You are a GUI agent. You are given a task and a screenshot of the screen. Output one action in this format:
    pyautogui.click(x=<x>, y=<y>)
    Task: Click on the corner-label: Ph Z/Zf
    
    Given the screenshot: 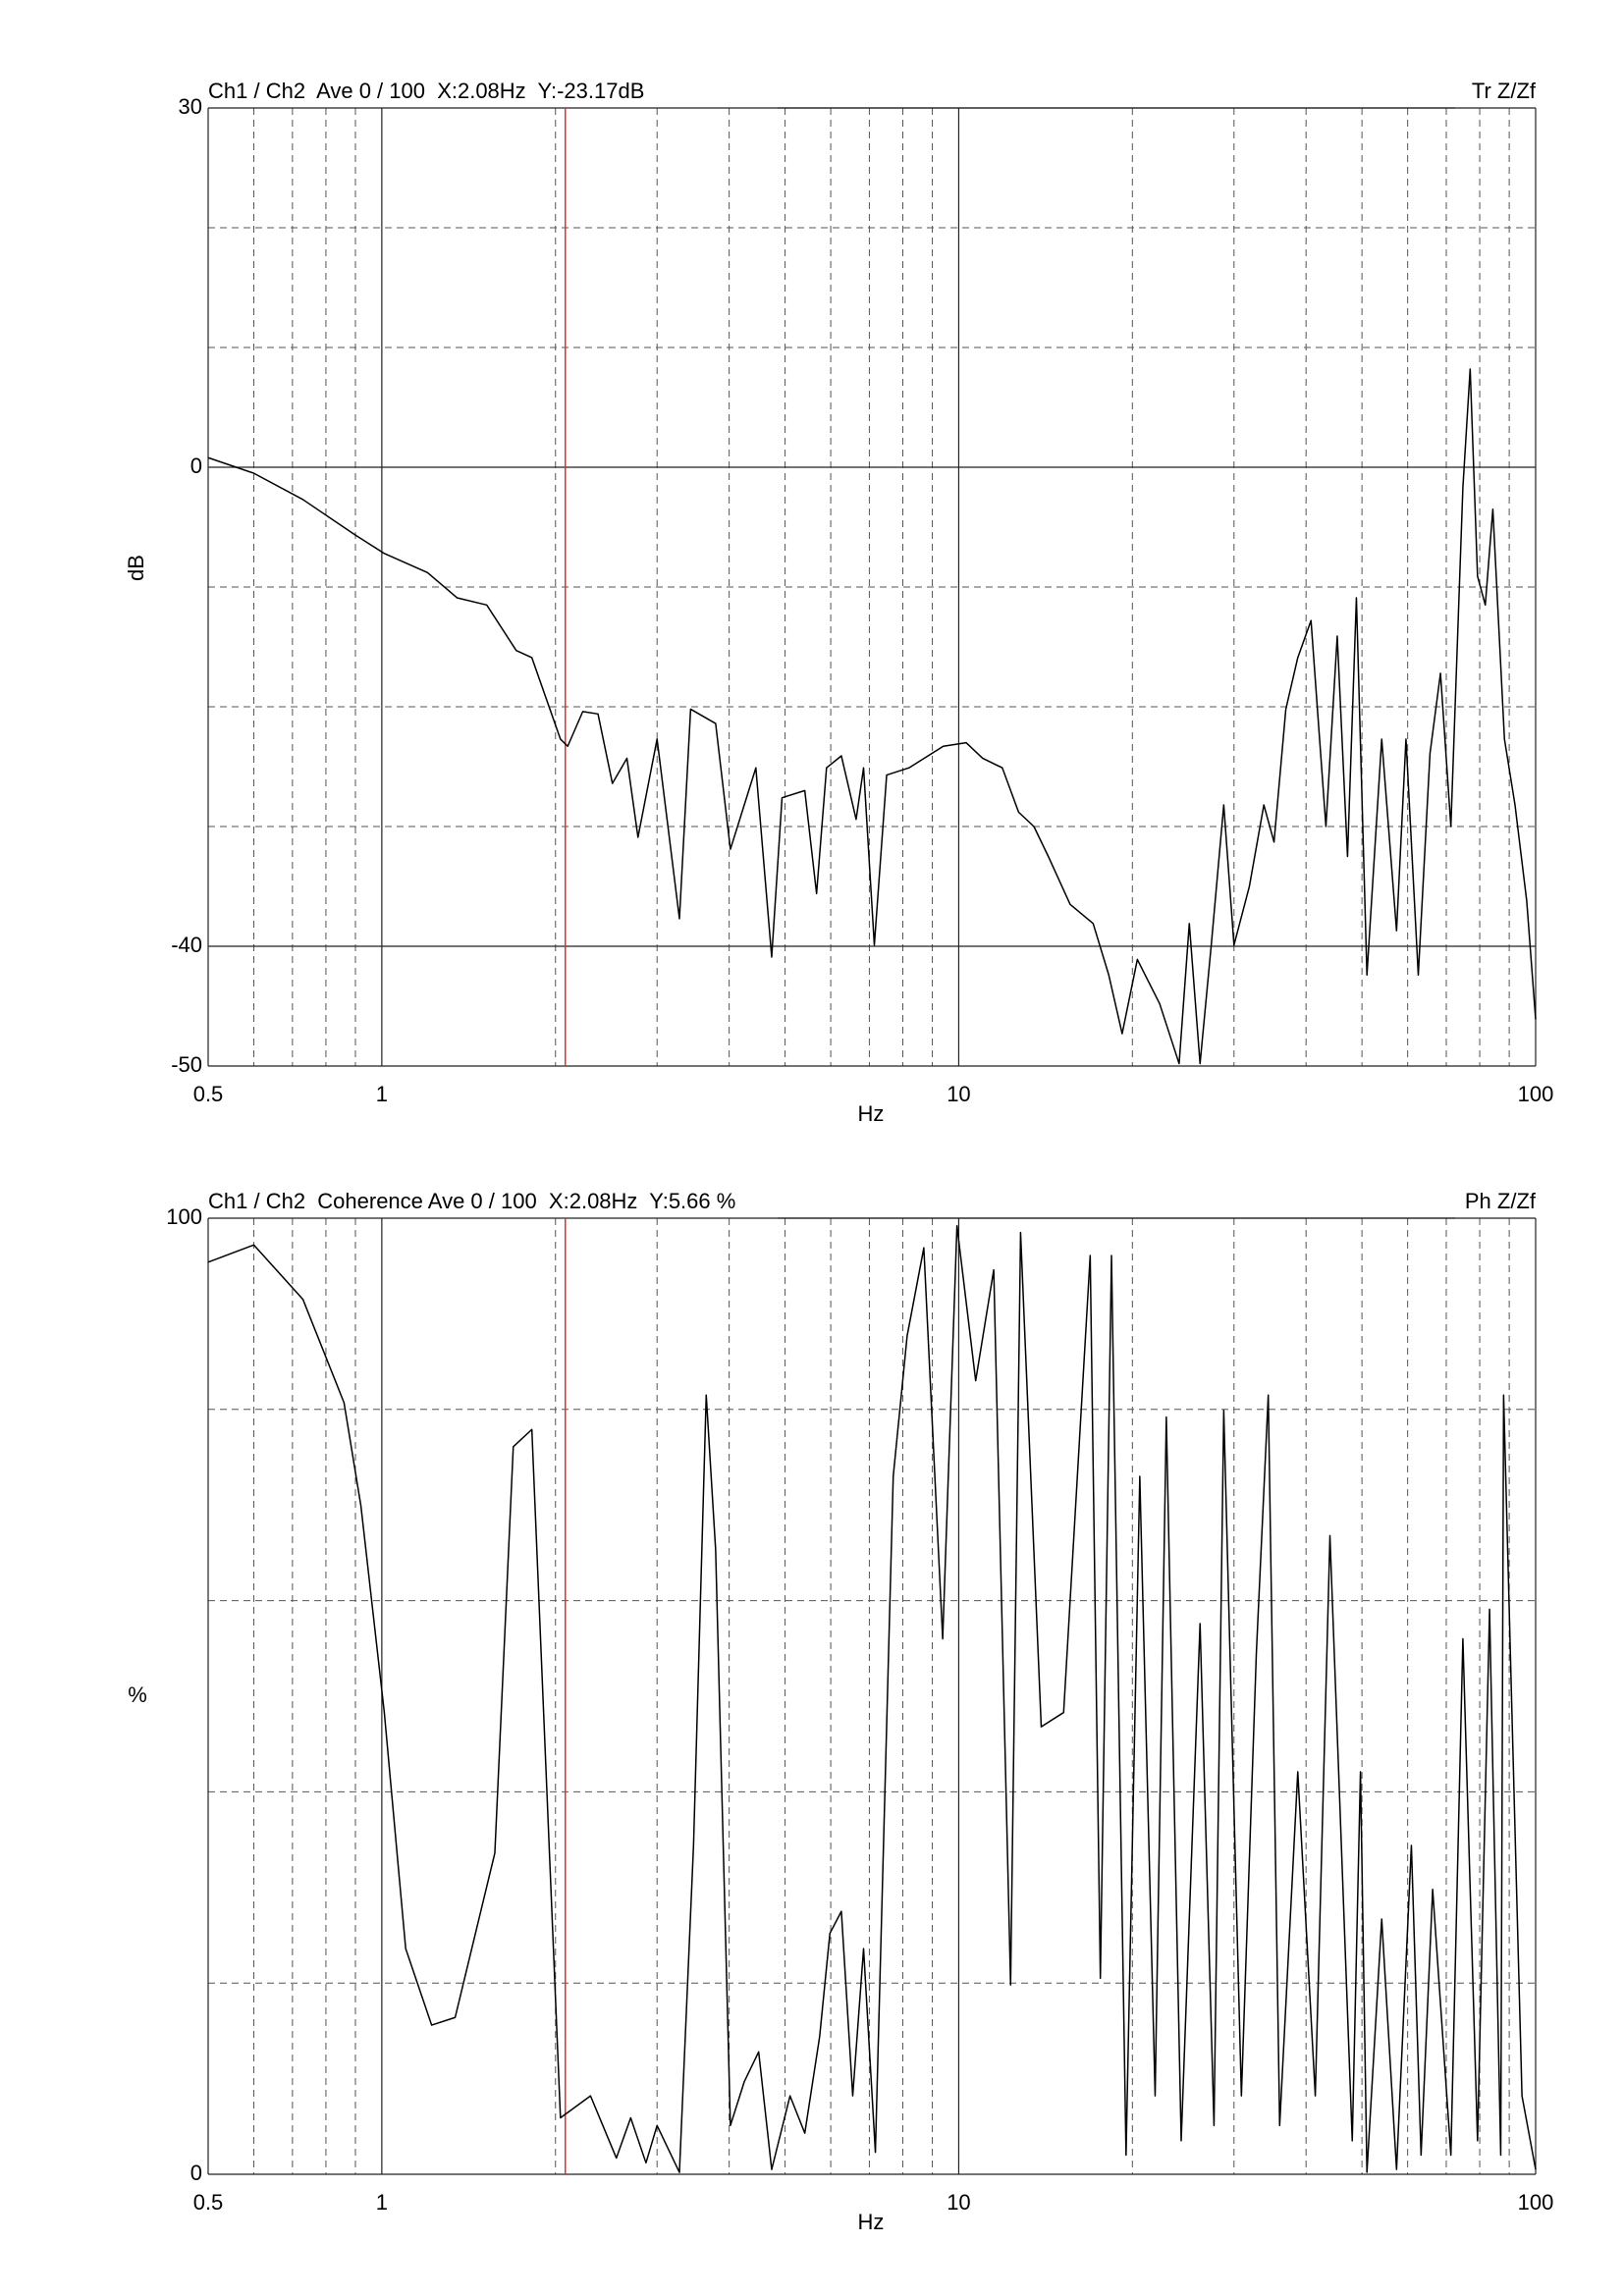 What is the action you would take?
    pyautogui.click(x=1501, y=1201)
    